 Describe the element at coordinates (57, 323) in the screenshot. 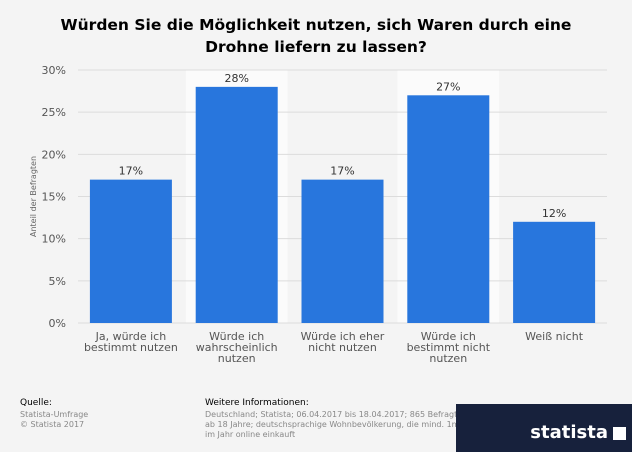

I see `y-tick-label: 0%` at that location.